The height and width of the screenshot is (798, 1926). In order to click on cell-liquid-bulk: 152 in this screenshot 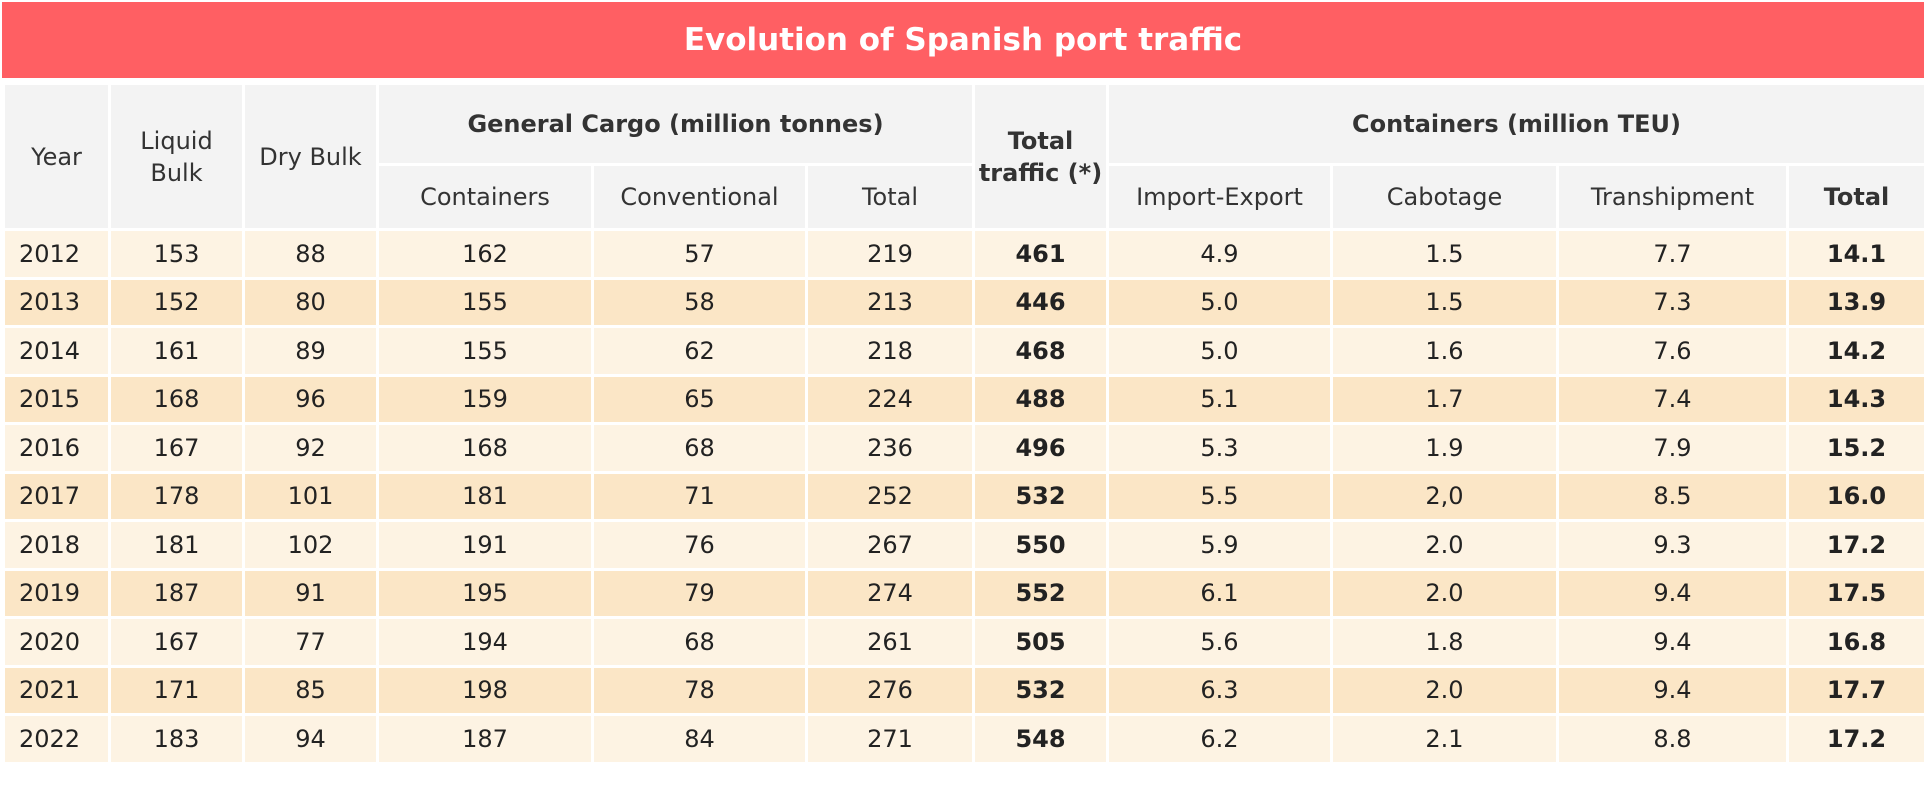, I will do `click(176, 302)`.